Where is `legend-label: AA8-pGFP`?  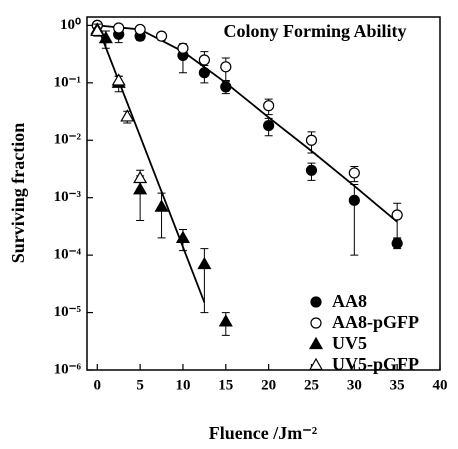 legend-label: AA8-pGFP is located at coordinates (375, 322).